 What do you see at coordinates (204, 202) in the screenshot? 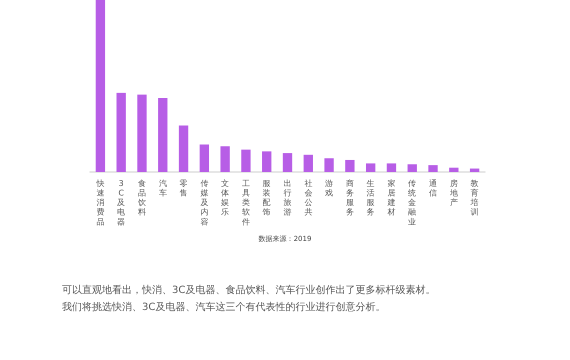
I see `x-tick-label: 传媒及内容` at bounding box center [204, 202].